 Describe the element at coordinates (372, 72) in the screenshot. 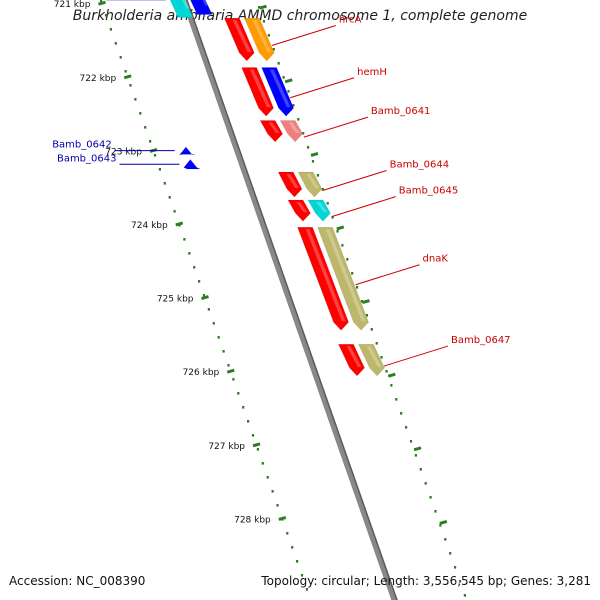

I see `label-hemH: hemH` at that location.